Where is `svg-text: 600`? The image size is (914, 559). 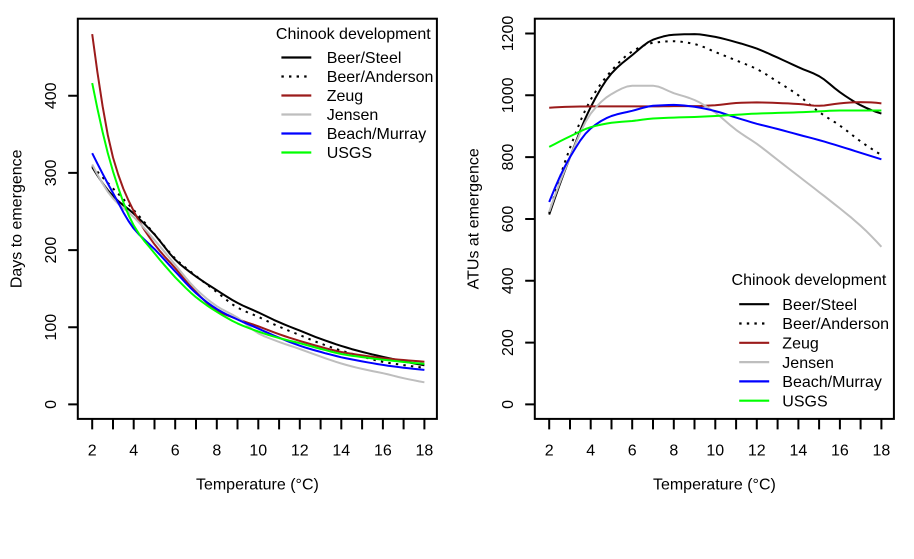
svg-text: 600 is located at coordinates (508, 219).